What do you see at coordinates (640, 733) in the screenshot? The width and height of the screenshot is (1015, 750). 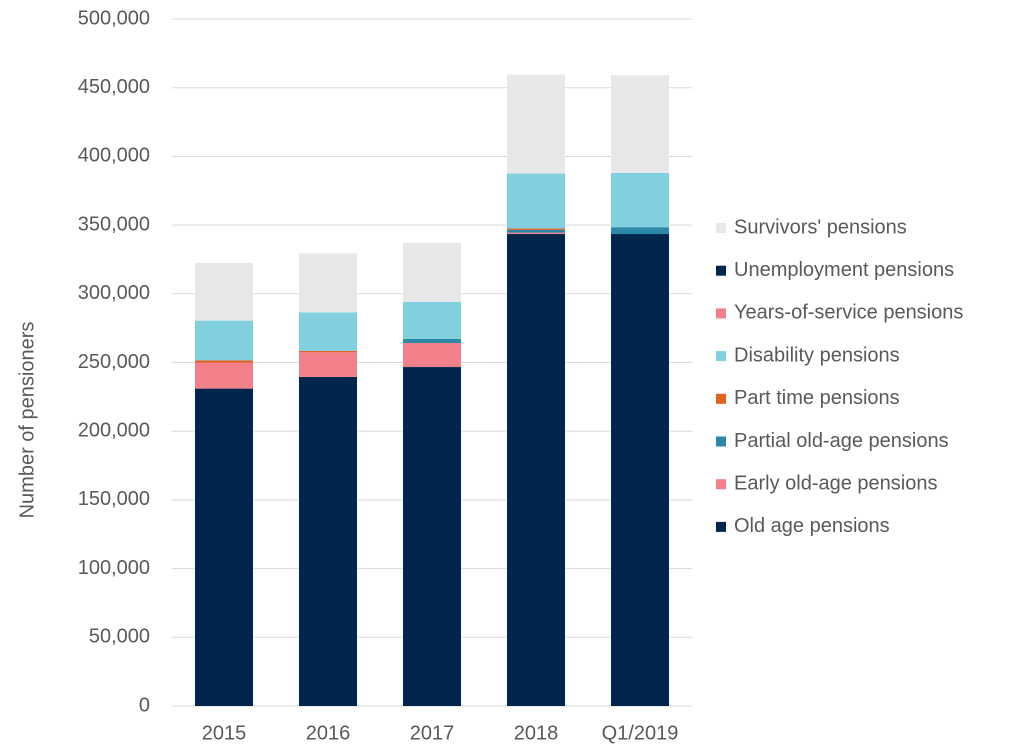 I see `x-tick-label: Q1/2019` at bounding box center [640, 733].